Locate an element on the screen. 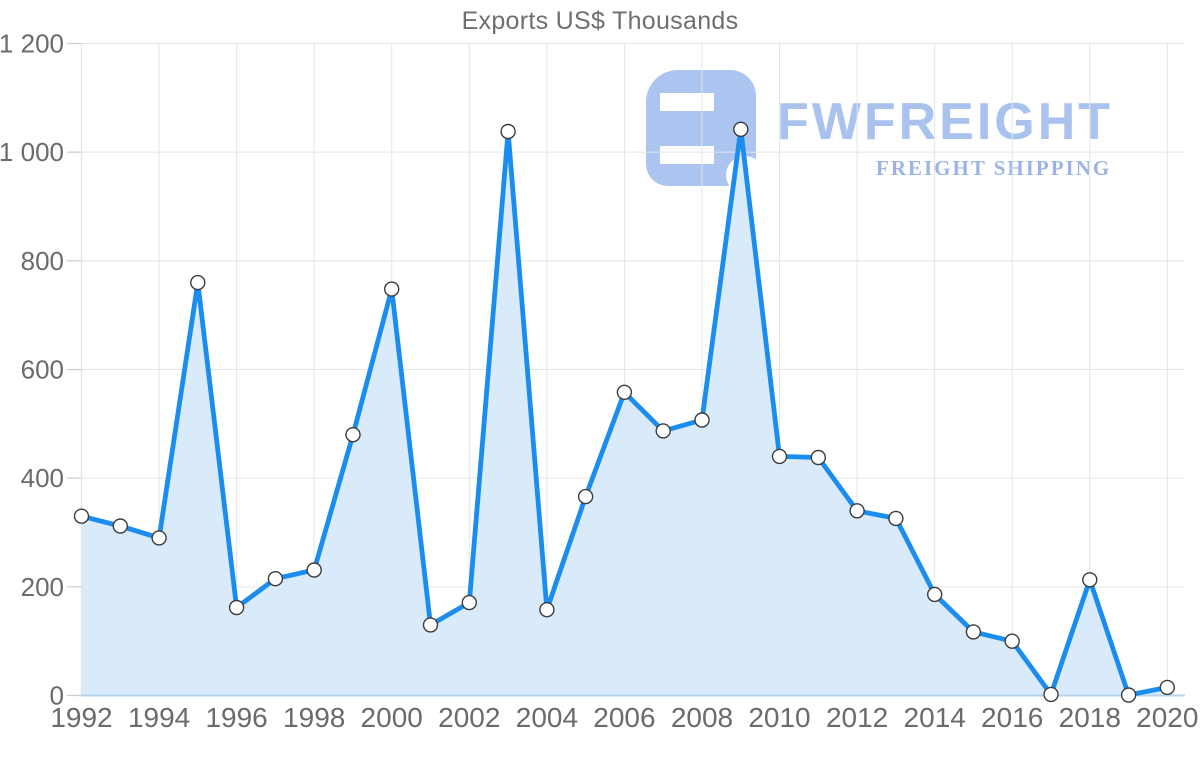 The image size is (1200, 763). data-point-2004 is located at coordinates (547, 610).